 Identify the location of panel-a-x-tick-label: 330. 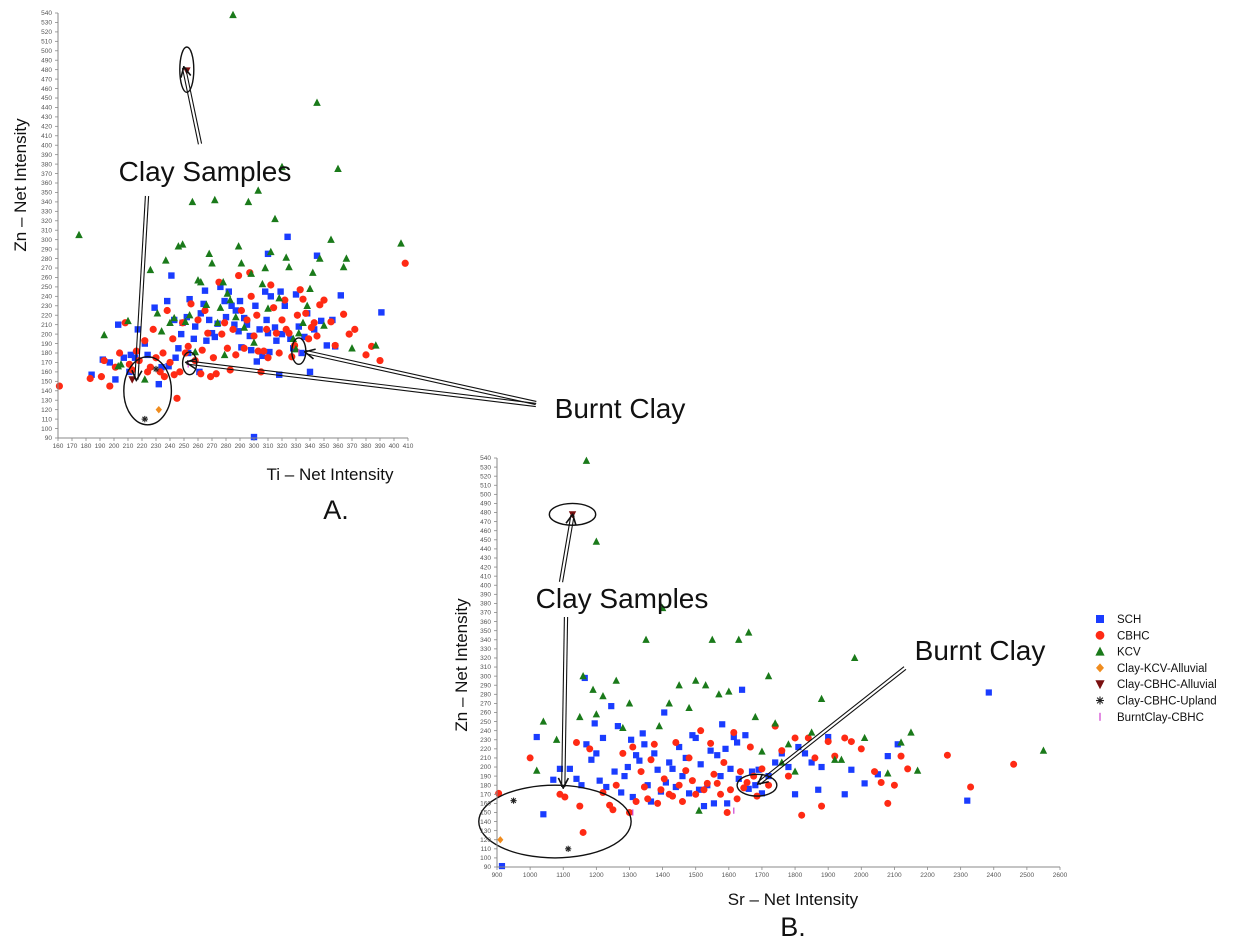
(296, 446).